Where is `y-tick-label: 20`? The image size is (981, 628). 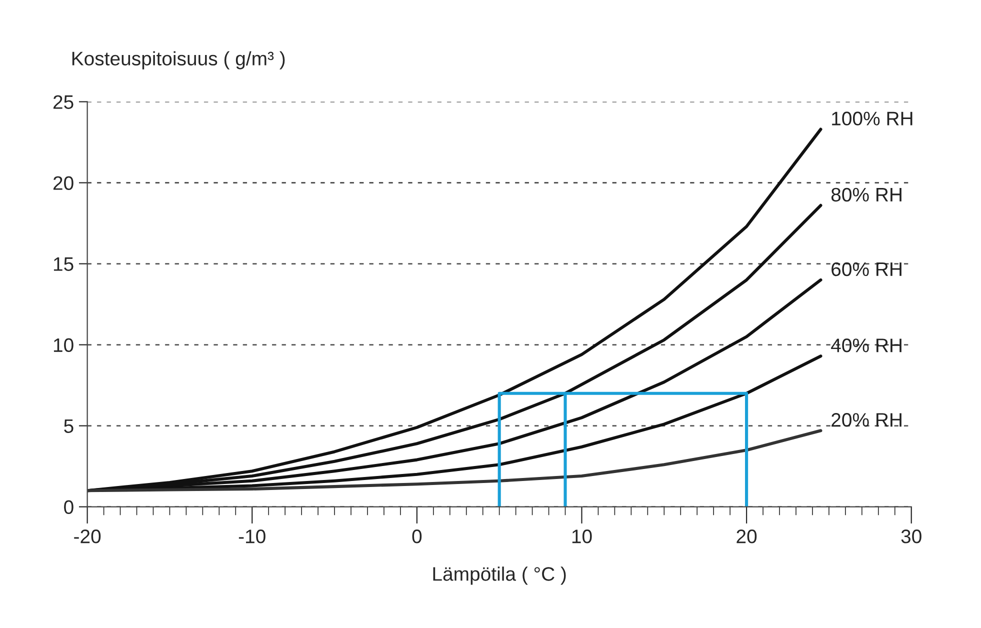 y-tick-label: 20 is located at coordinates (63, 183).